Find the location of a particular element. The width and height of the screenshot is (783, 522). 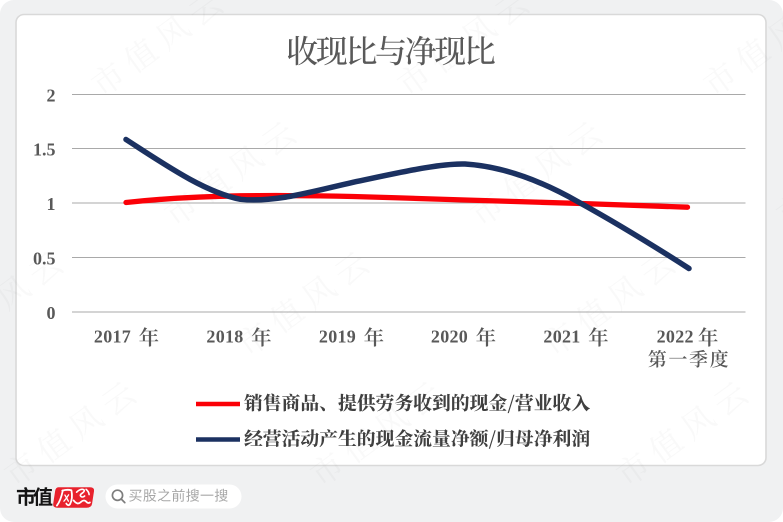

svg-text: 2019 is located at coordinates (337, 337).